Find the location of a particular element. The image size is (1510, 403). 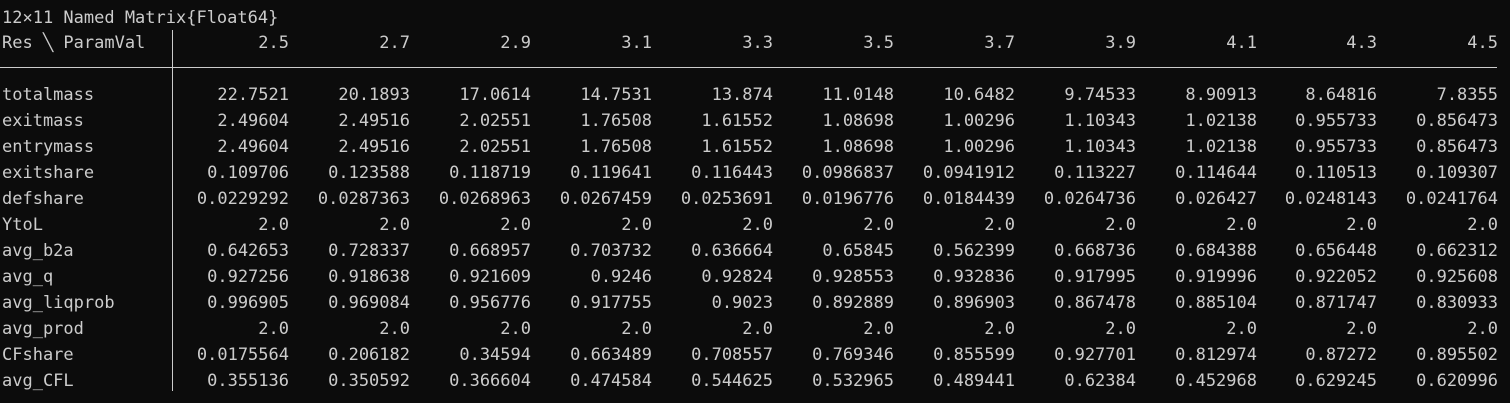

table-cell: 0.922052 is located at coordinates (1336, 277).